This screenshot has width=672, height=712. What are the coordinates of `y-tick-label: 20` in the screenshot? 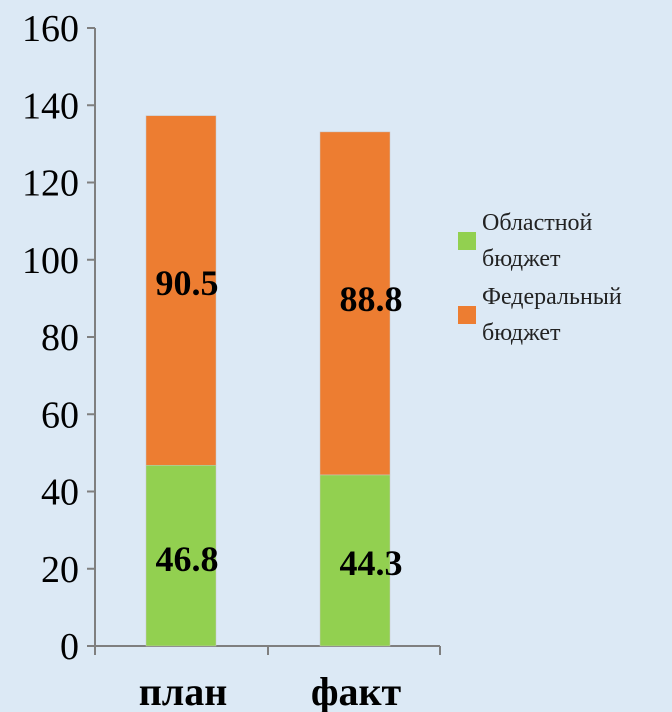 It's located at (60, 570).